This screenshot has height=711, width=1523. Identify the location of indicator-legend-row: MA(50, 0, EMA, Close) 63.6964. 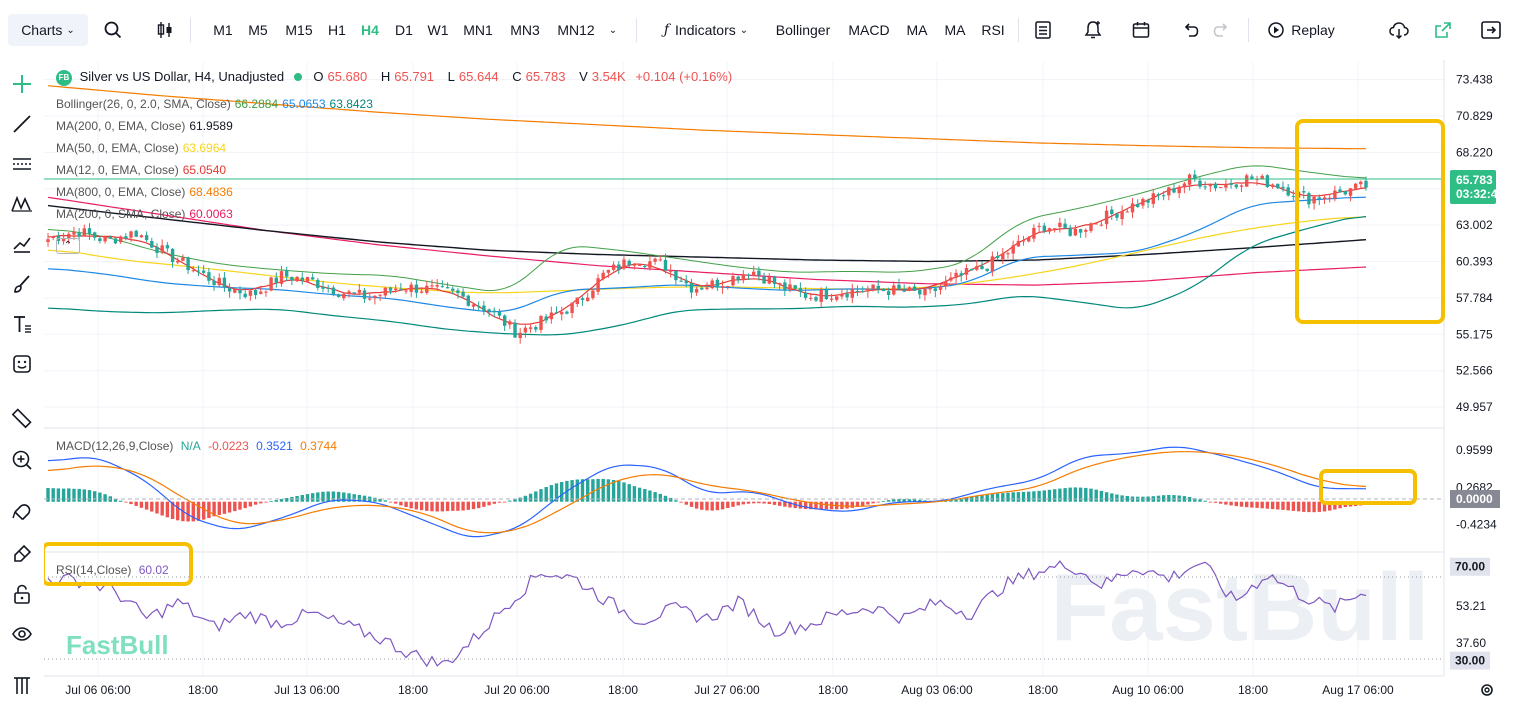
(143, 148).